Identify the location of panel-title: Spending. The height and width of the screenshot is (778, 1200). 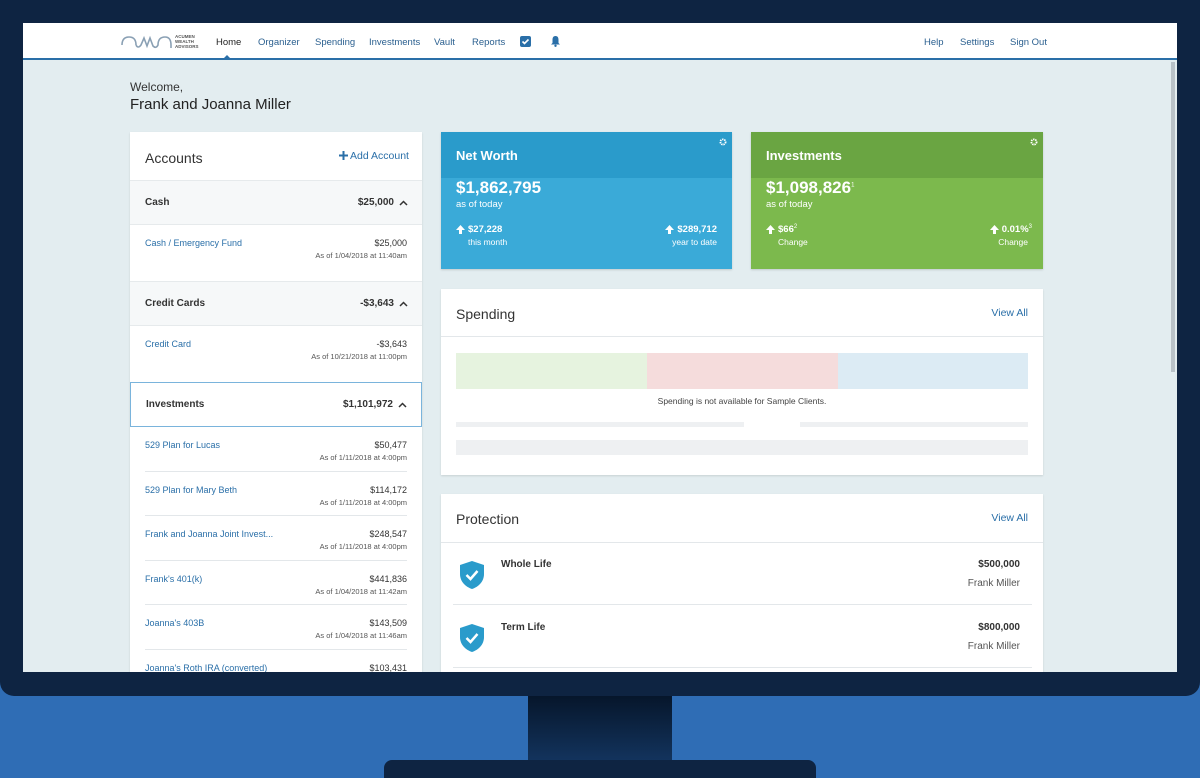
(486, 314).